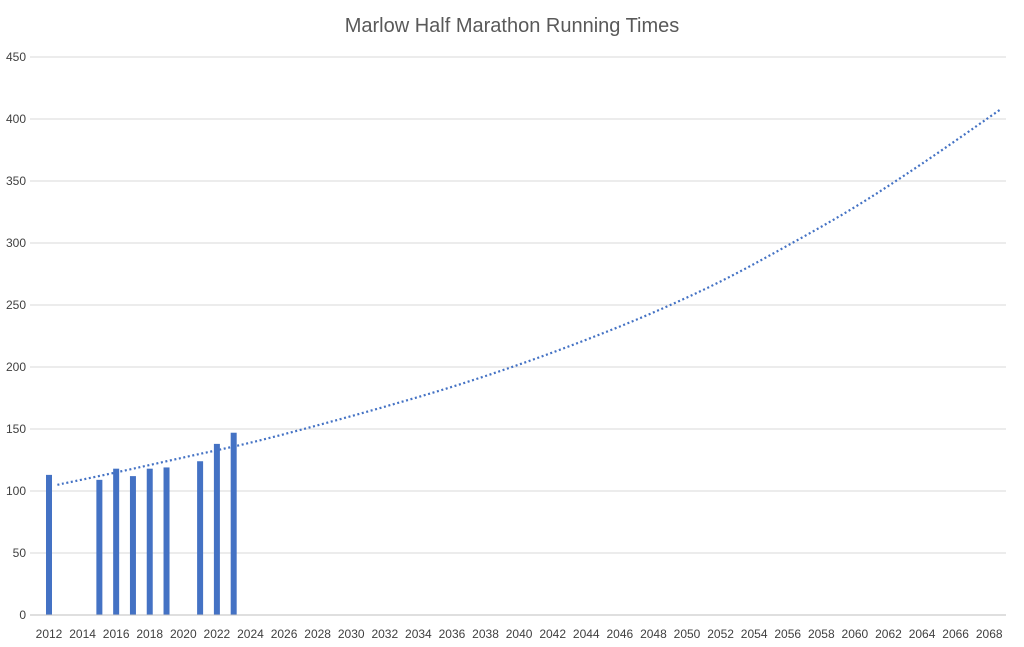 The image size is (1024, 647). What do you see at coordinates (149, 634) in the screenshot?
I see `x-tick-label: 2018` at bounding box center [149, 634].